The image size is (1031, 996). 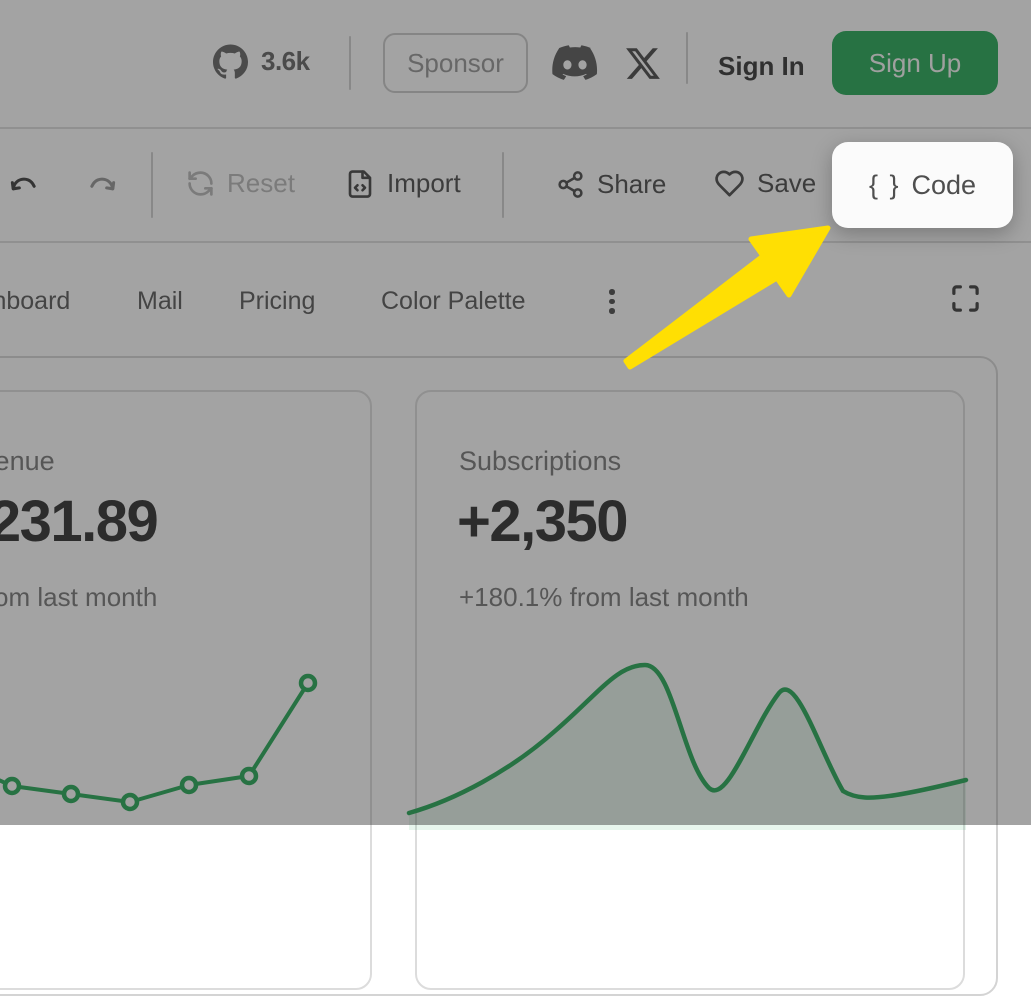 I want to click on sign-up-button: Sign Up, so click(x=915, y=63).